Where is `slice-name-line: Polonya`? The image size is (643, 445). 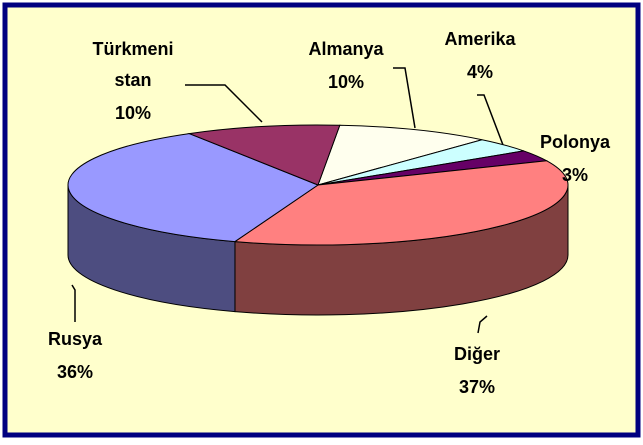
slice-name-line: Polonya is located at coordinates (575, 142).